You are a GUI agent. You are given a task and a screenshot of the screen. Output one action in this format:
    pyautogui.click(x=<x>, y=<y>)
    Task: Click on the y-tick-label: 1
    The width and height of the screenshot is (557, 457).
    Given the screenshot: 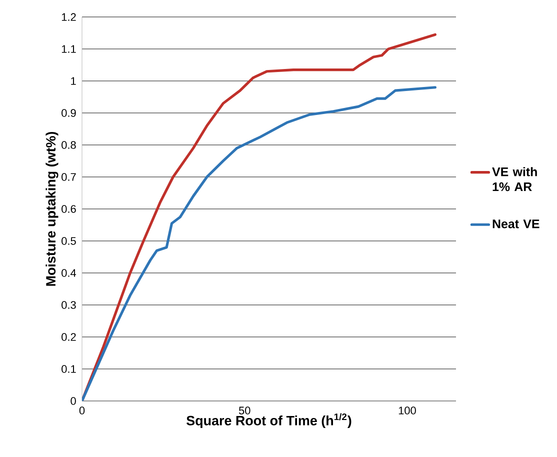 What is the action you would take?
    pyautogui.click(x=73, y=81)
    